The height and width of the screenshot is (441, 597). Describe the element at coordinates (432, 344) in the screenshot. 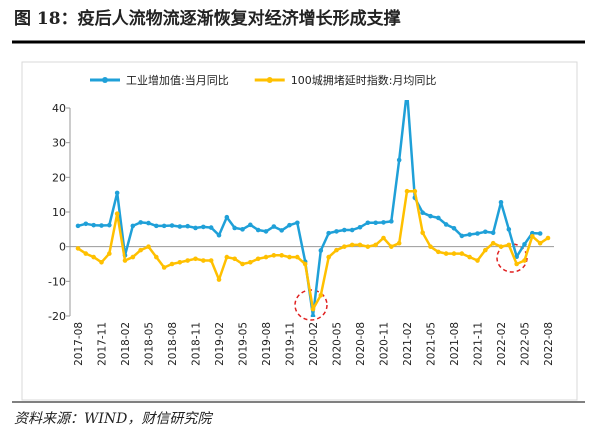

I see `x-tick-label: 2021-05` at that location.